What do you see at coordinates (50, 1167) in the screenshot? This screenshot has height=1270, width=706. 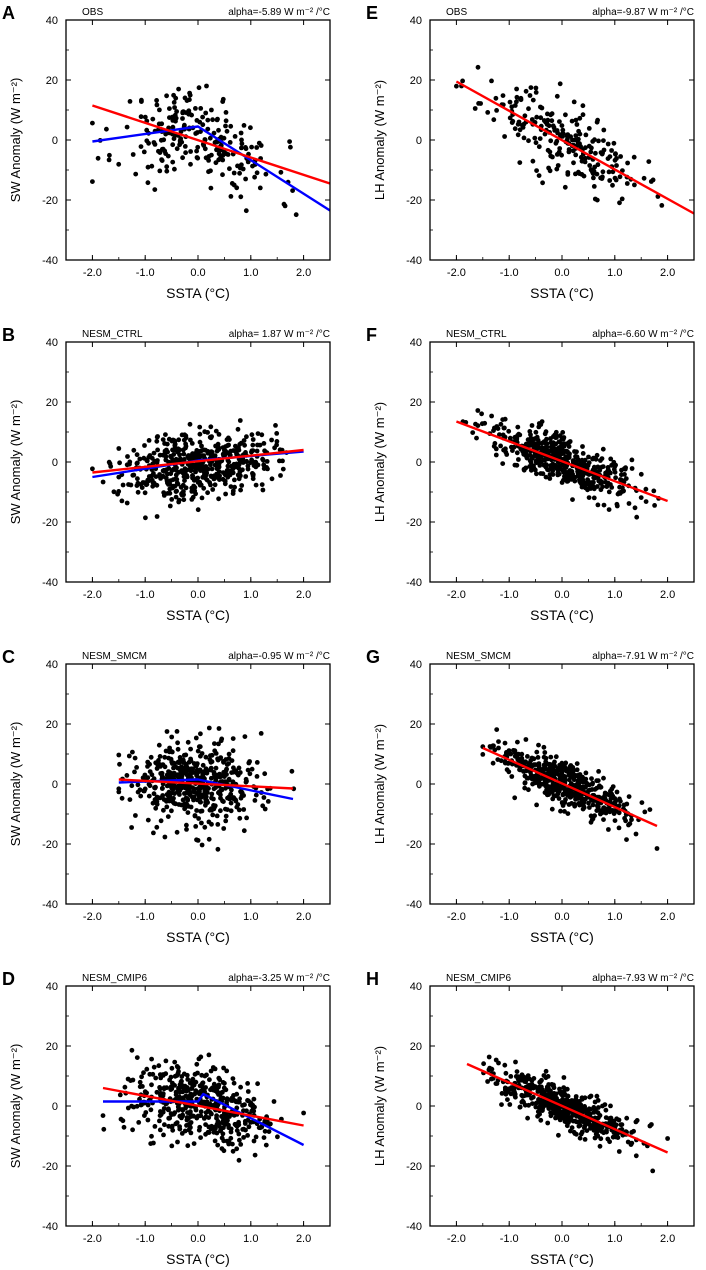 I see `y-tick-label: -20` at bounding box center [50, 1167].